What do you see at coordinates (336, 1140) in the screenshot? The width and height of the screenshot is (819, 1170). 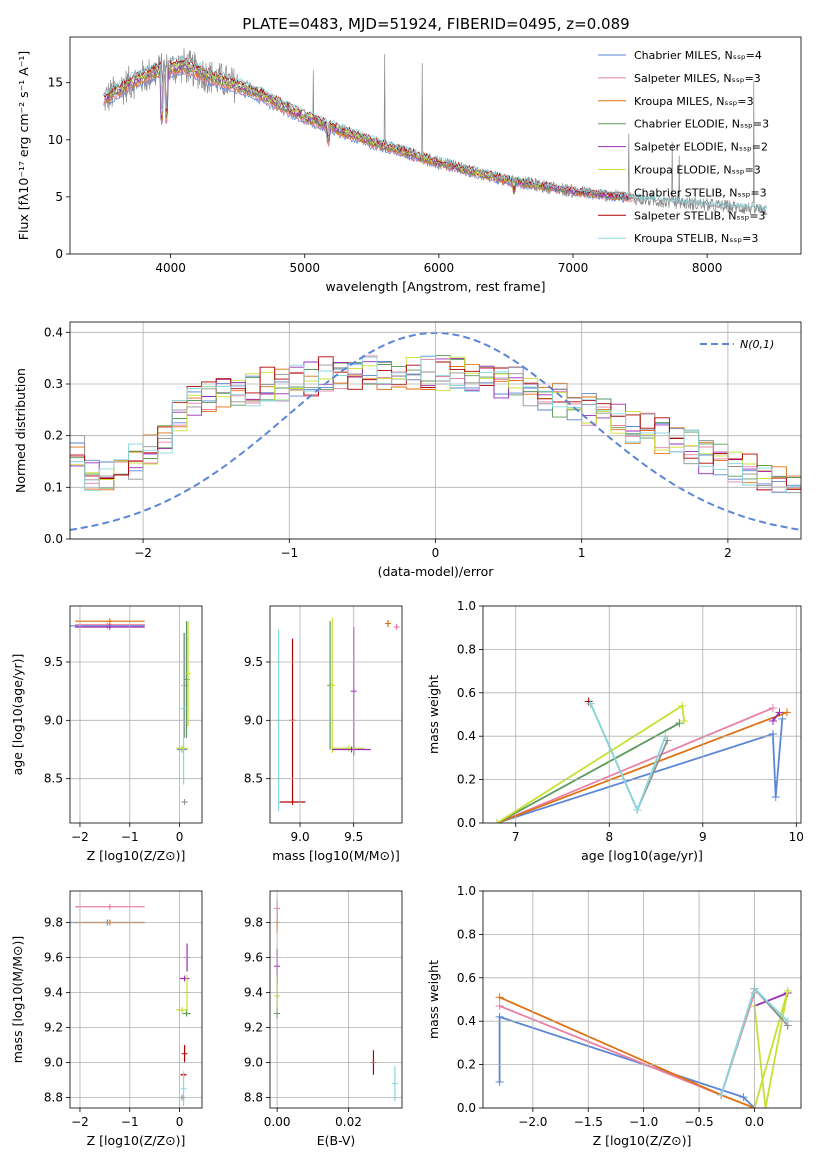 I see `x-axis-label: E(B-V)` at bounding box center [336, 1140].